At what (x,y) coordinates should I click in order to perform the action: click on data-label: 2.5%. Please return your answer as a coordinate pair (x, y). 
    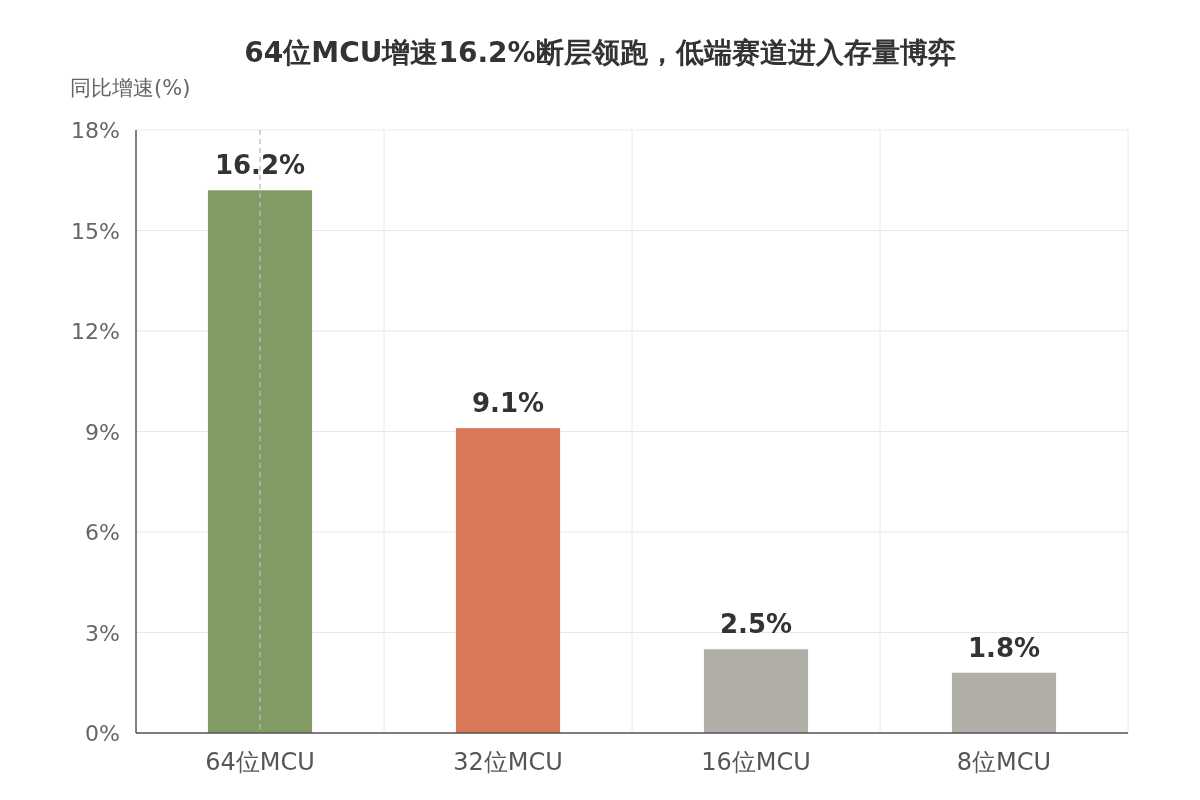
    Looking at the image, I should click on (756, 624).